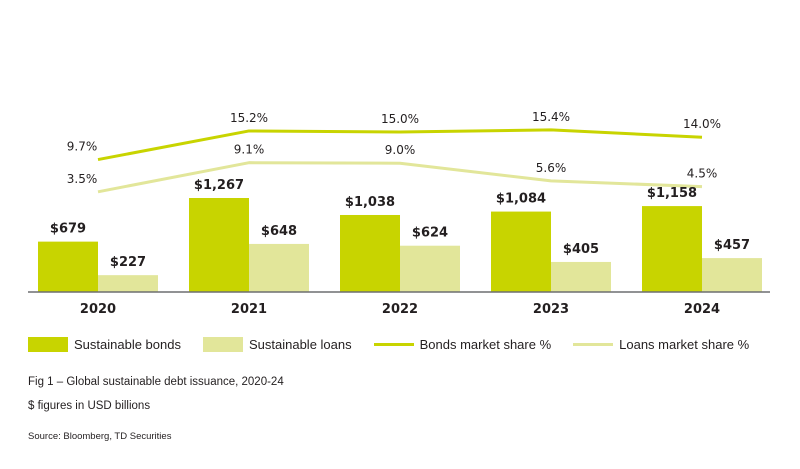 The height and width of the screenshot is (469, 800). Describe the element at coordinates (68, 229) in the screenshot. I see `bar-label-bonds-2020: $679` at that location.